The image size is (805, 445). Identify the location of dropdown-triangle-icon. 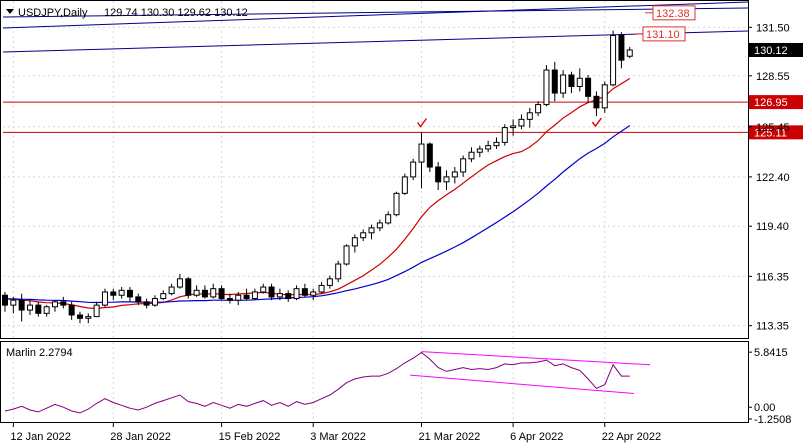
(10, 11).